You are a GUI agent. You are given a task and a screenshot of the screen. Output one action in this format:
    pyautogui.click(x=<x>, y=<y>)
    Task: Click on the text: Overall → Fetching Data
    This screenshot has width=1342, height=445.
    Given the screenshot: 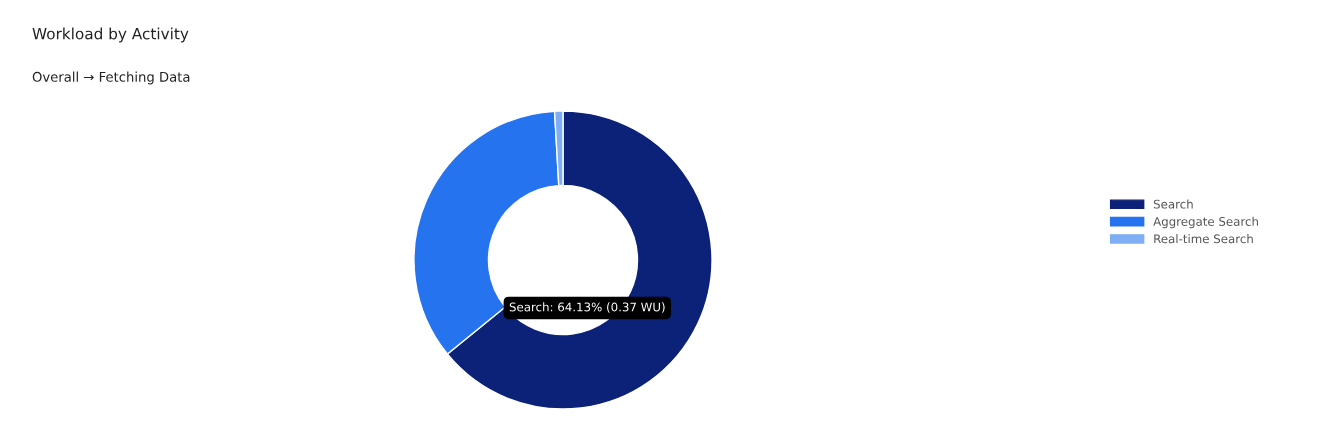 What is the action you would take?
    pyautogui.click(x=111, y=78)
    